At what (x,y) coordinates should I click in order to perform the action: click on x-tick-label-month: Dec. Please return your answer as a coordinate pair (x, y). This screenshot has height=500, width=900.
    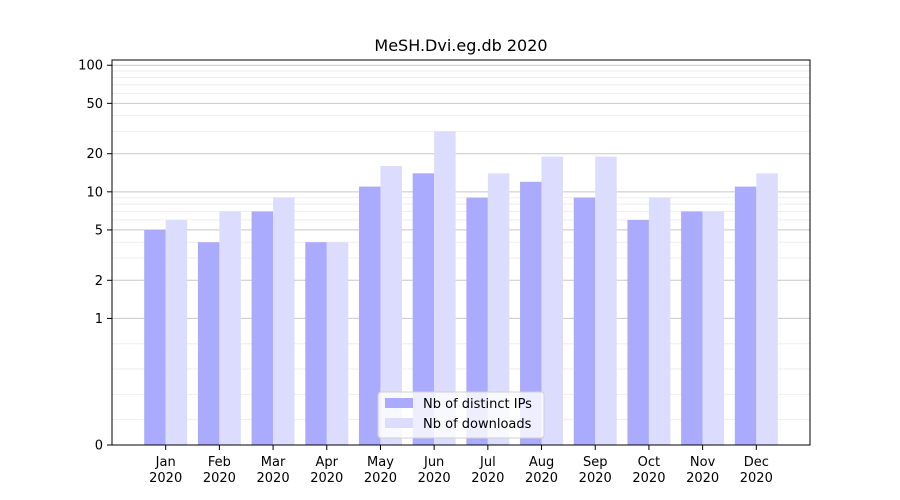
    Looking at the image, I should click on (756, 462).